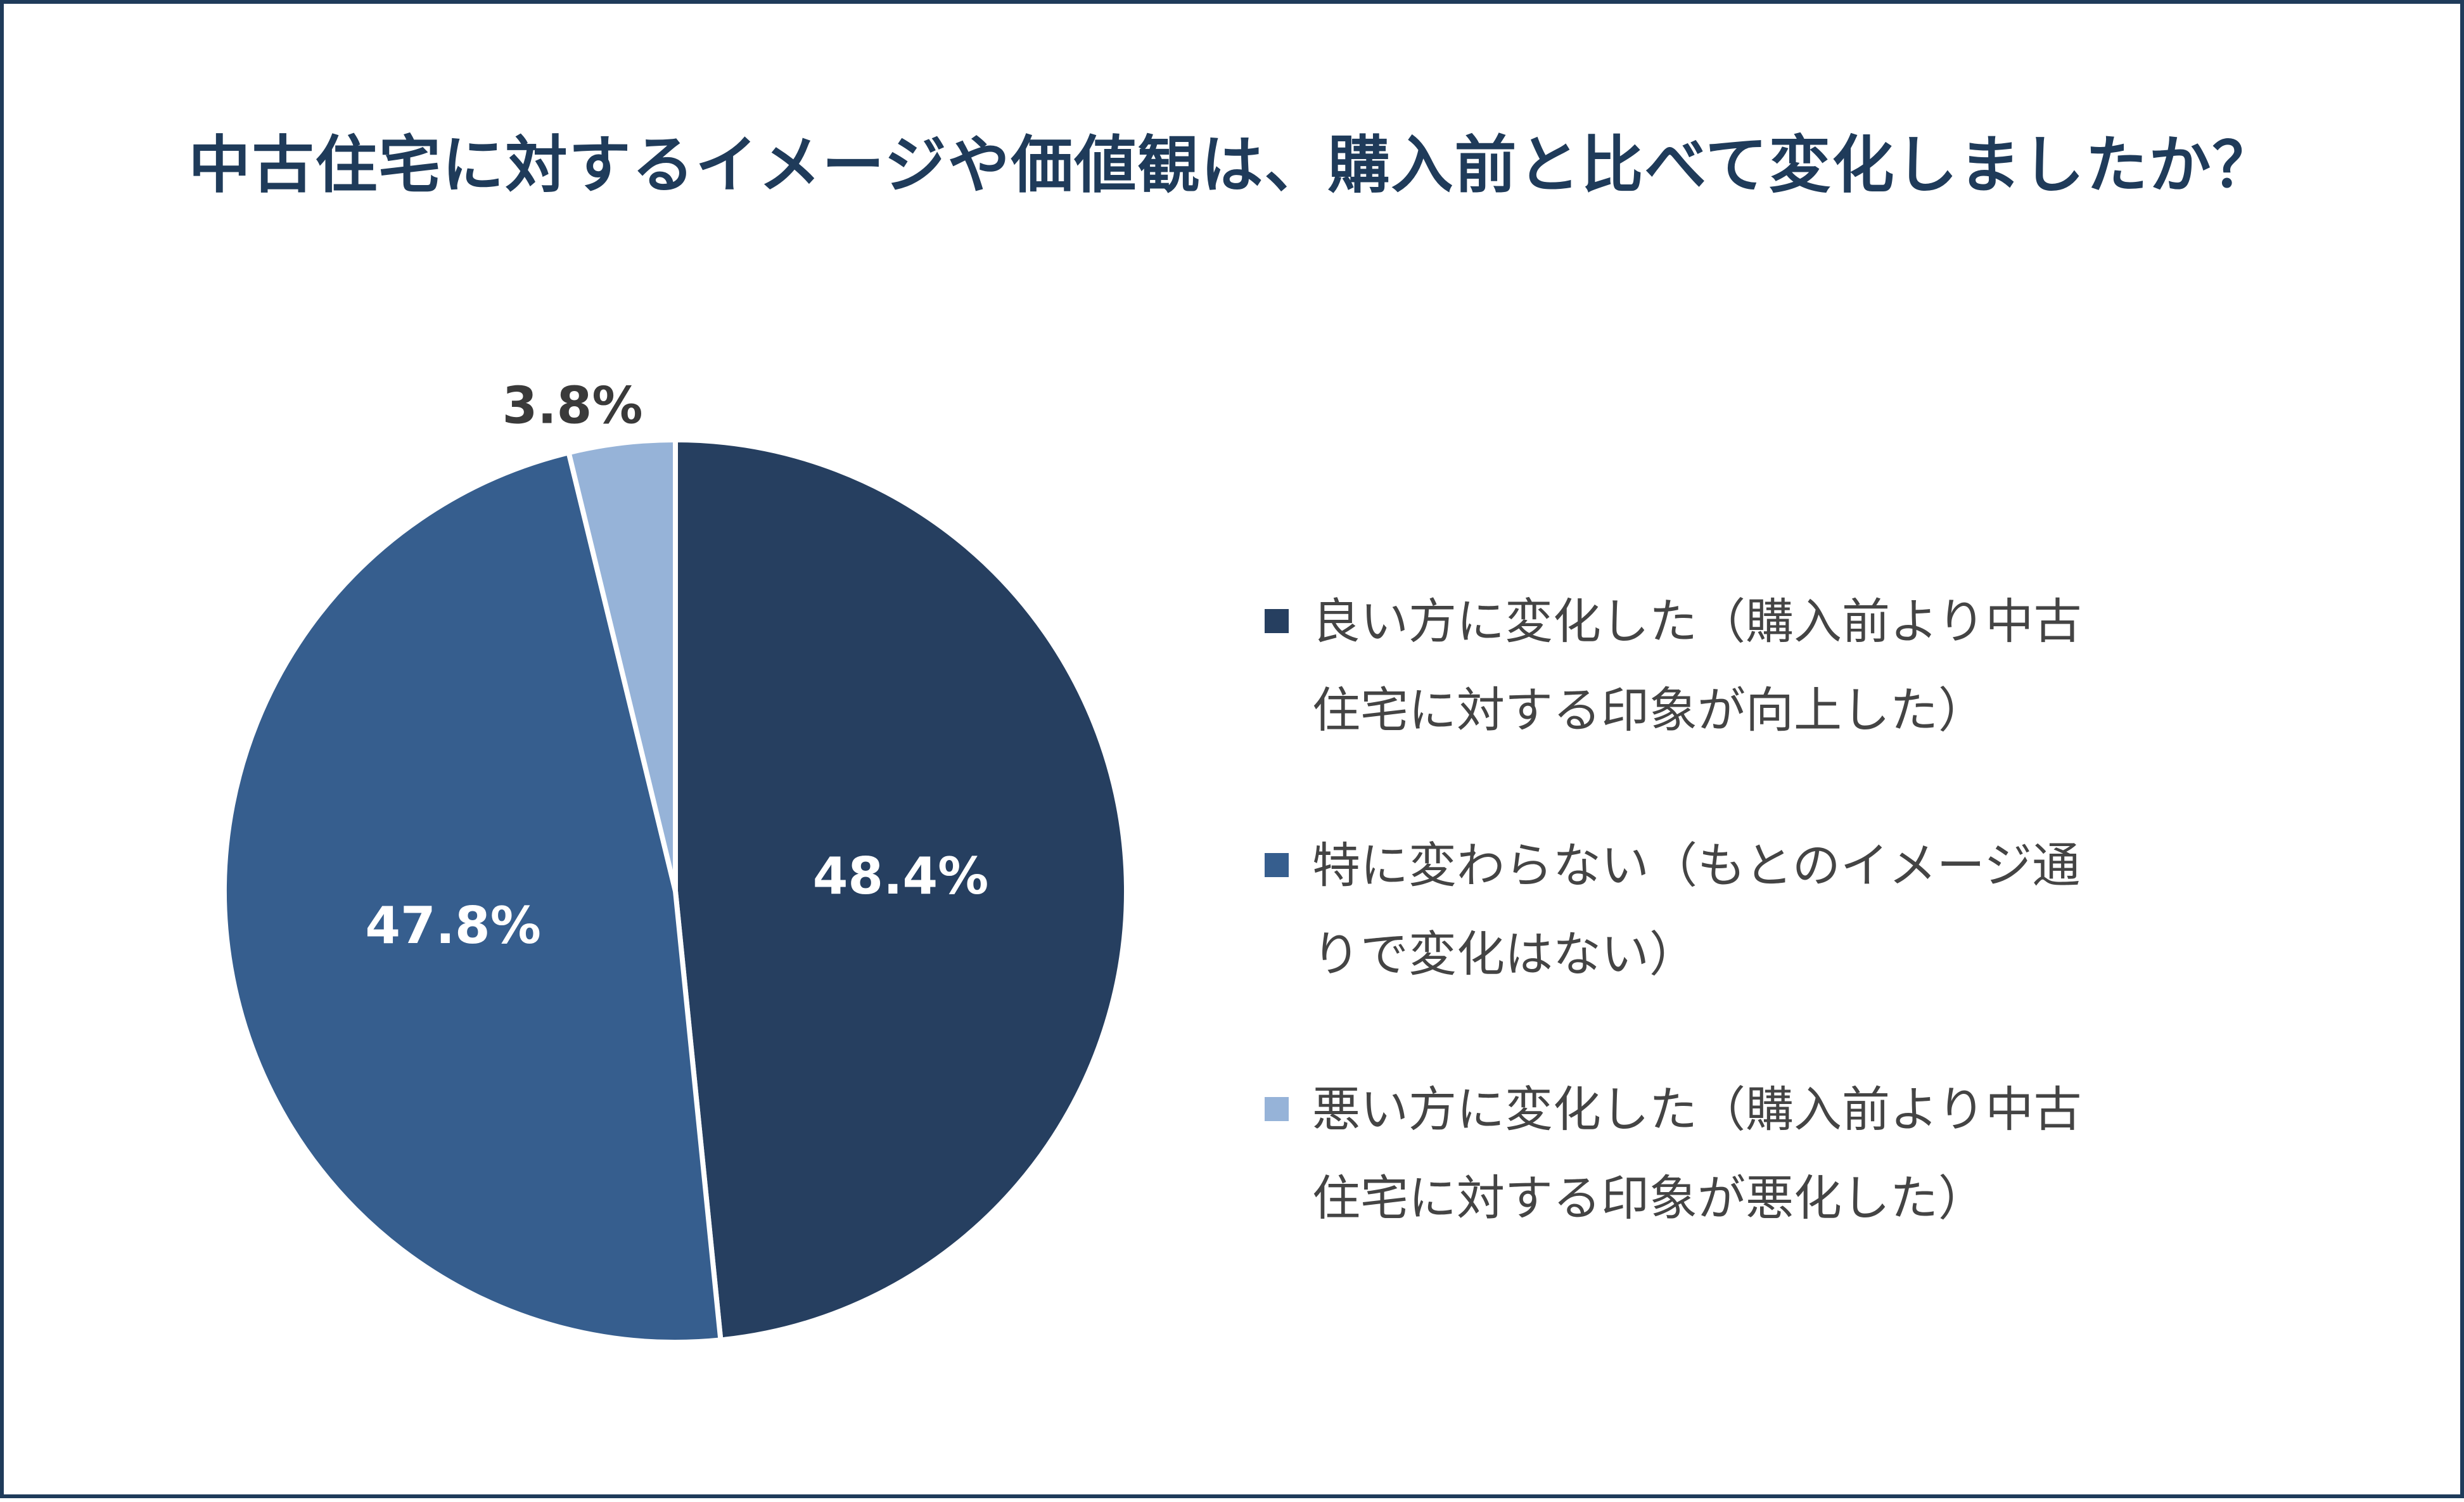 This screenshot has height=1502, width=2464. I want to click on legend-swatch-same, so click(1277, 865).